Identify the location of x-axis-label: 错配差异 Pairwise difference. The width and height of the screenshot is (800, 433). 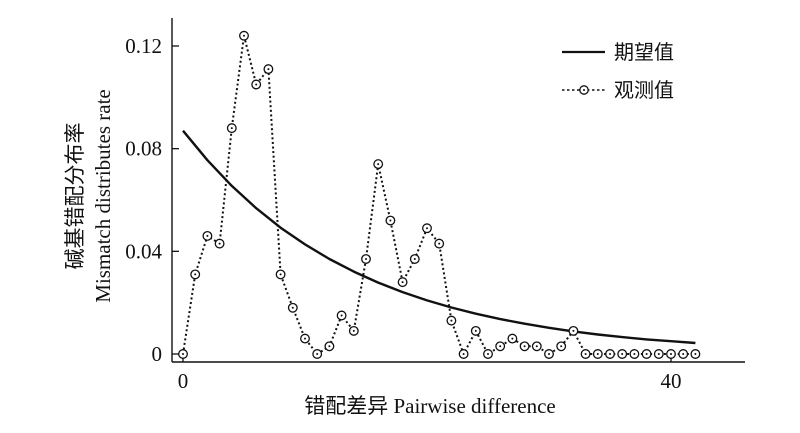
(430, 406).